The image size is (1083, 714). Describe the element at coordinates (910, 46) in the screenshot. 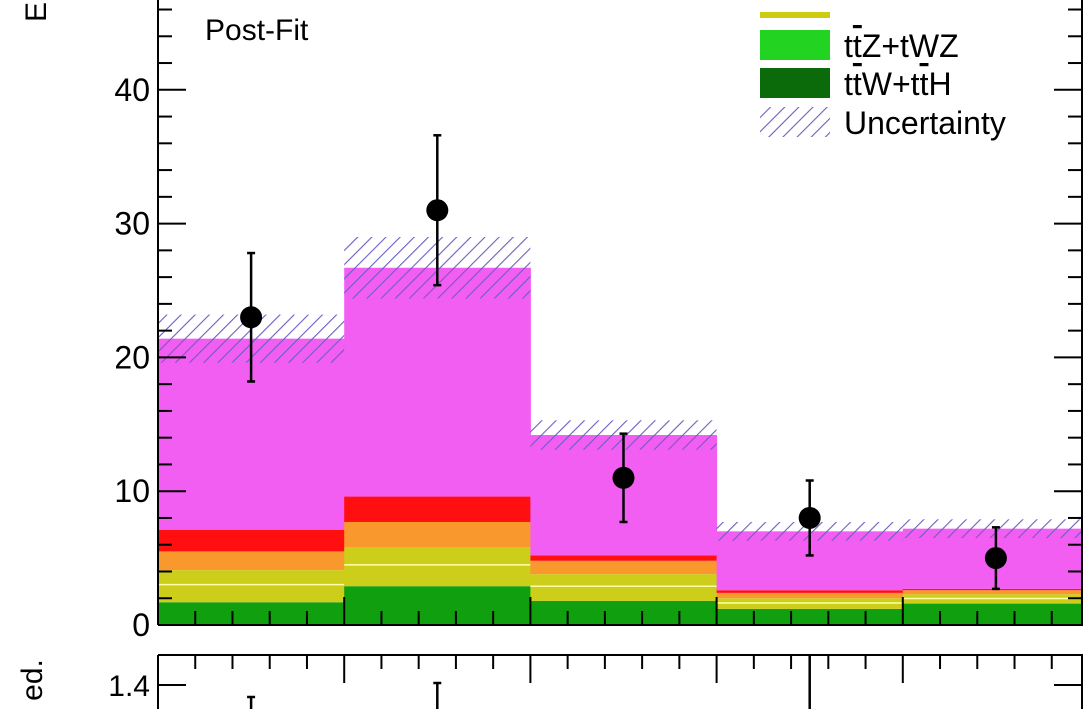

I see `legend-label-part: Z+tWZ` at that location.